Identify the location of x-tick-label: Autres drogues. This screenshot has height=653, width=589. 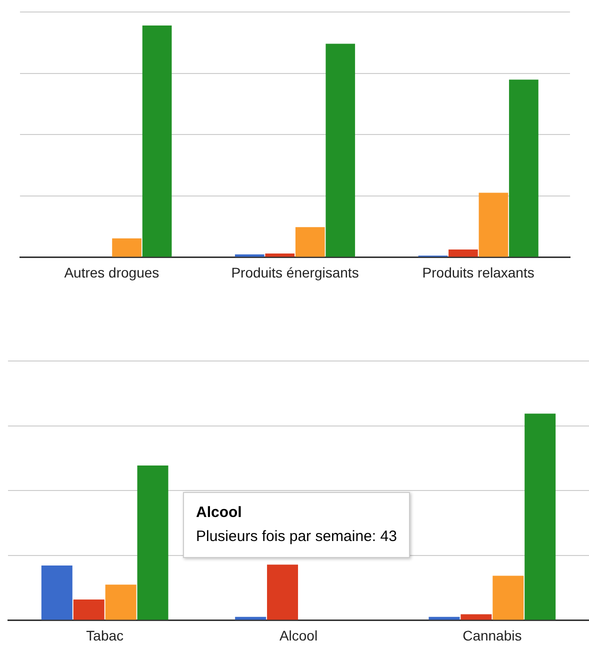
(112, 272).